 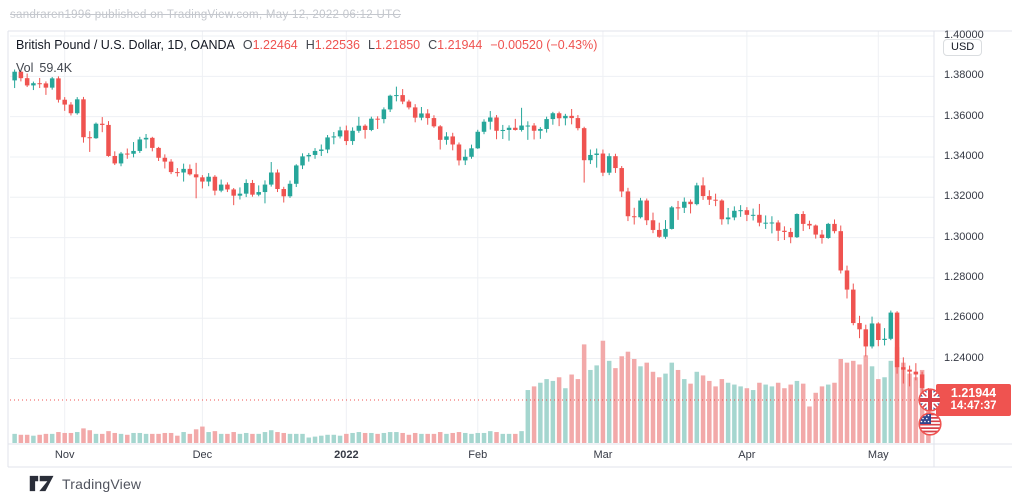 I want to click on currency-unit-badge: USD, so click(x=963, y=47).